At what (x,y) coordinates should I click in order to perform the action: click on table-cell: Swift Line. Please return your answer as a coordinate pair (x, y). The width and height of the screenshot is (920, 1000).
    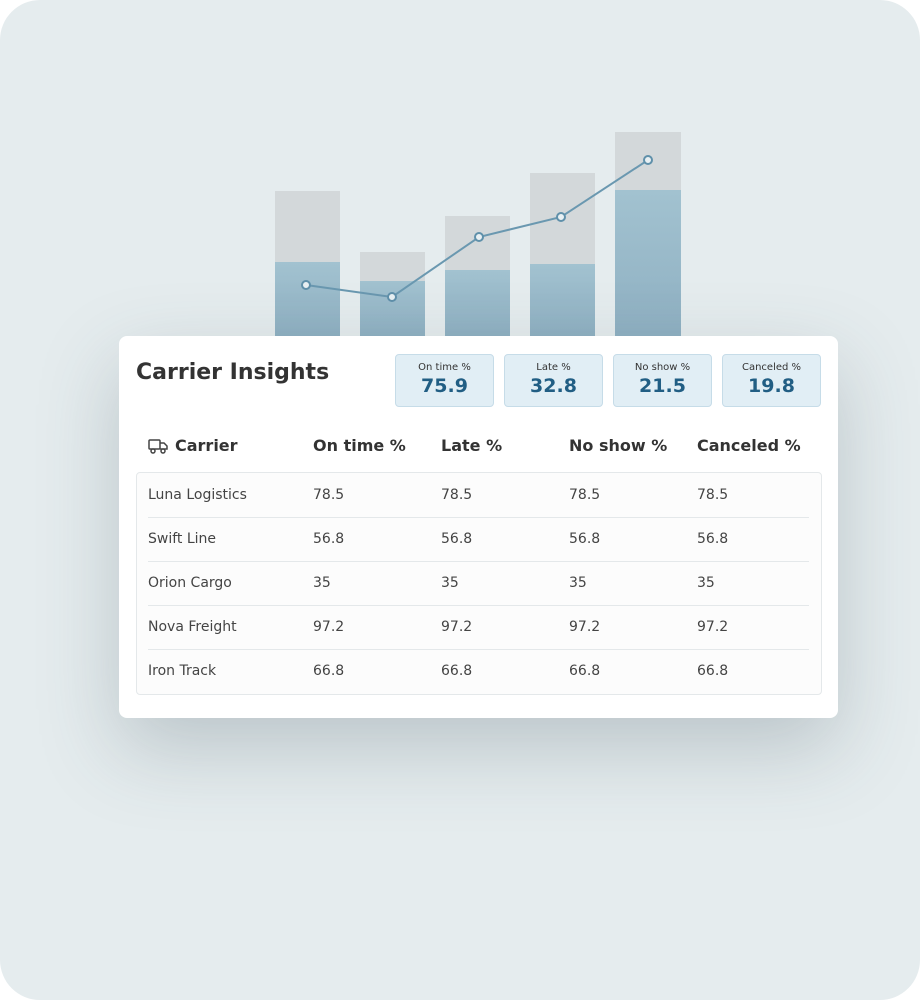
    Looking at the image, I should click on (182, 539).